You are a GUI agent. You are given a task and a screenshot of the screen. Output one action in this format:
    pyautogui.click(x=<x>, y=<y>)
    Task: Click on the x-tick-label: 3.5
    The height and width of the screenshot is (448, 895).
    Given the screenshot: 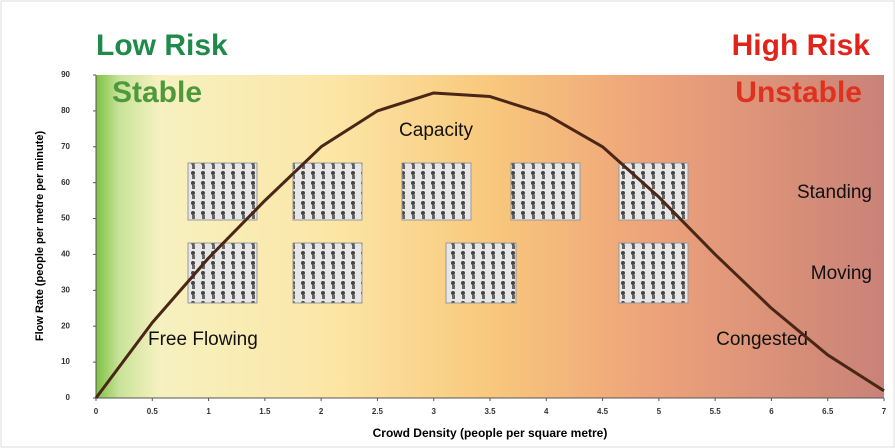 What is the action you would take?
    pyautogui.click(x=490, y=411)
    